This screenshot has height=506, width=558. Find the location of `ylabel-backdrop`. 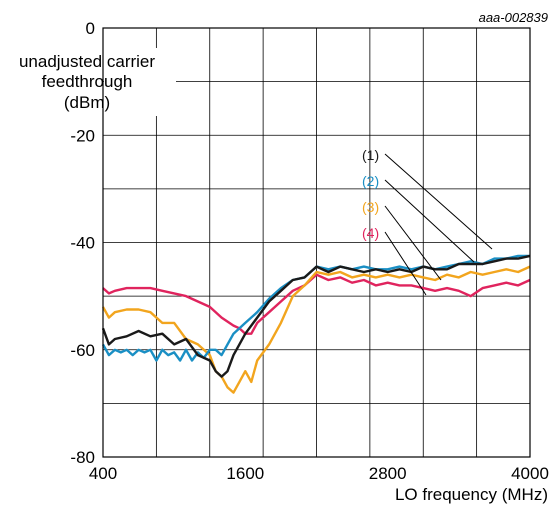

ylabel-backdrop is located at coordinates (140, 82).